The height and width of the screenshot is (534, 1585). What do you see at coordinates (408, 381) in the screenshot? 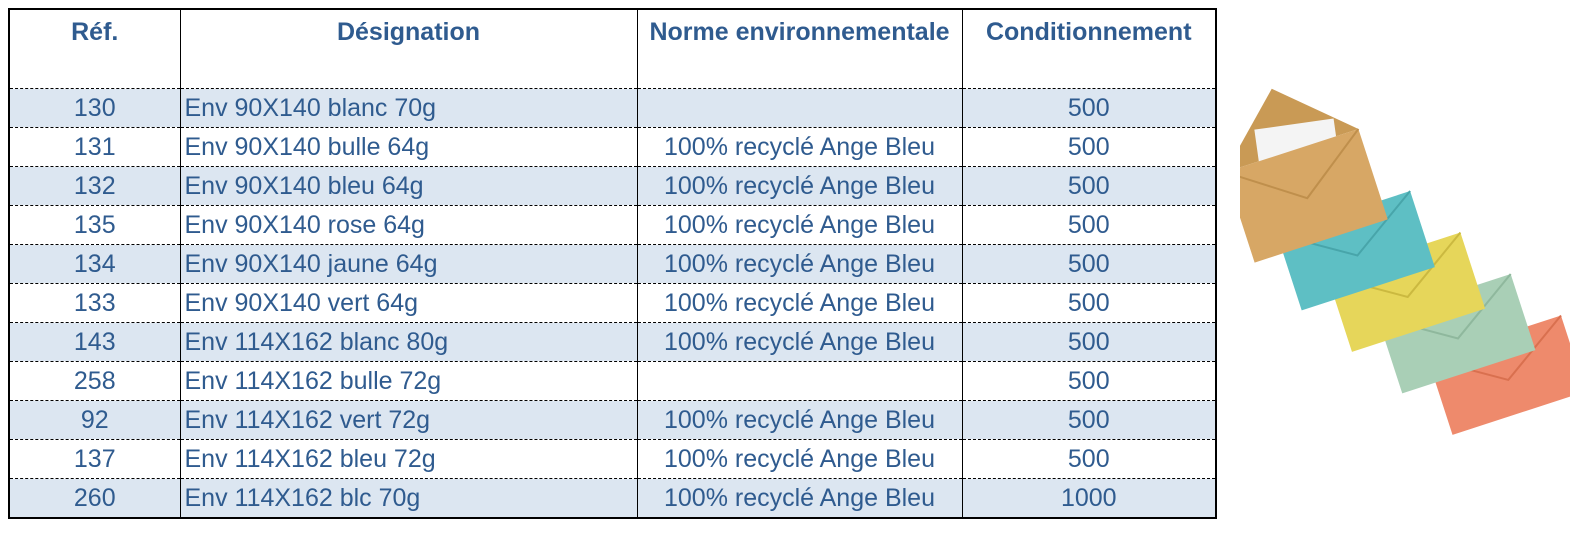
I see `table-cell: Env 114X162 bulle 72g` at bounding box center [408, 381].